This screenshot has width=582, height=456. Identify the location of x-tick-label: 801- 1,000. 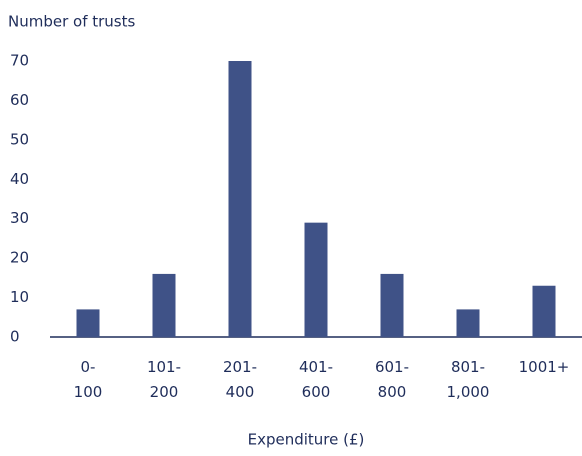
(468, 379).